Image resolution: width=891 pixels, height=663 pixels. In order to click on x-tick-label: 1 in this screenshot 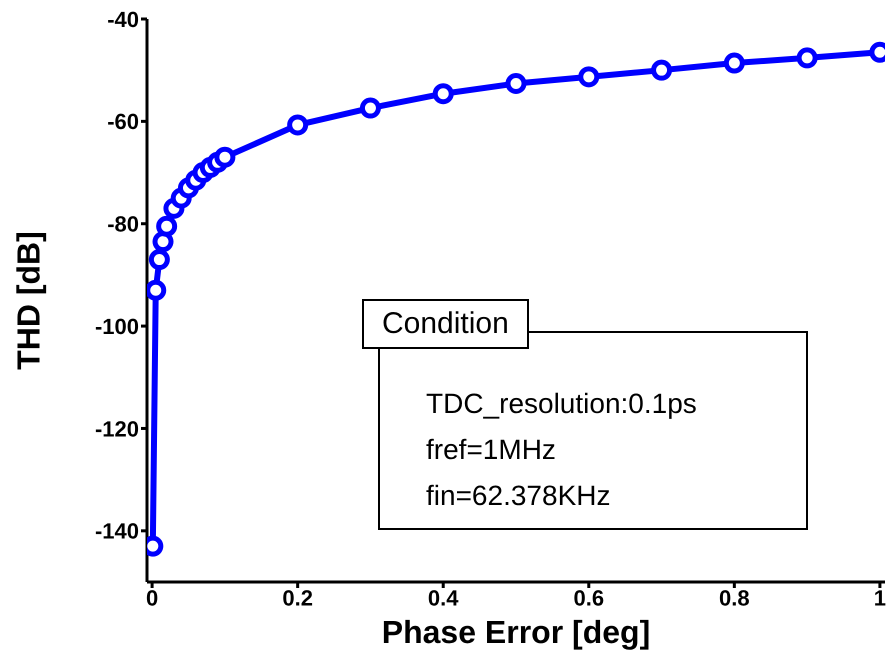, I will do `click(880, 598)`.